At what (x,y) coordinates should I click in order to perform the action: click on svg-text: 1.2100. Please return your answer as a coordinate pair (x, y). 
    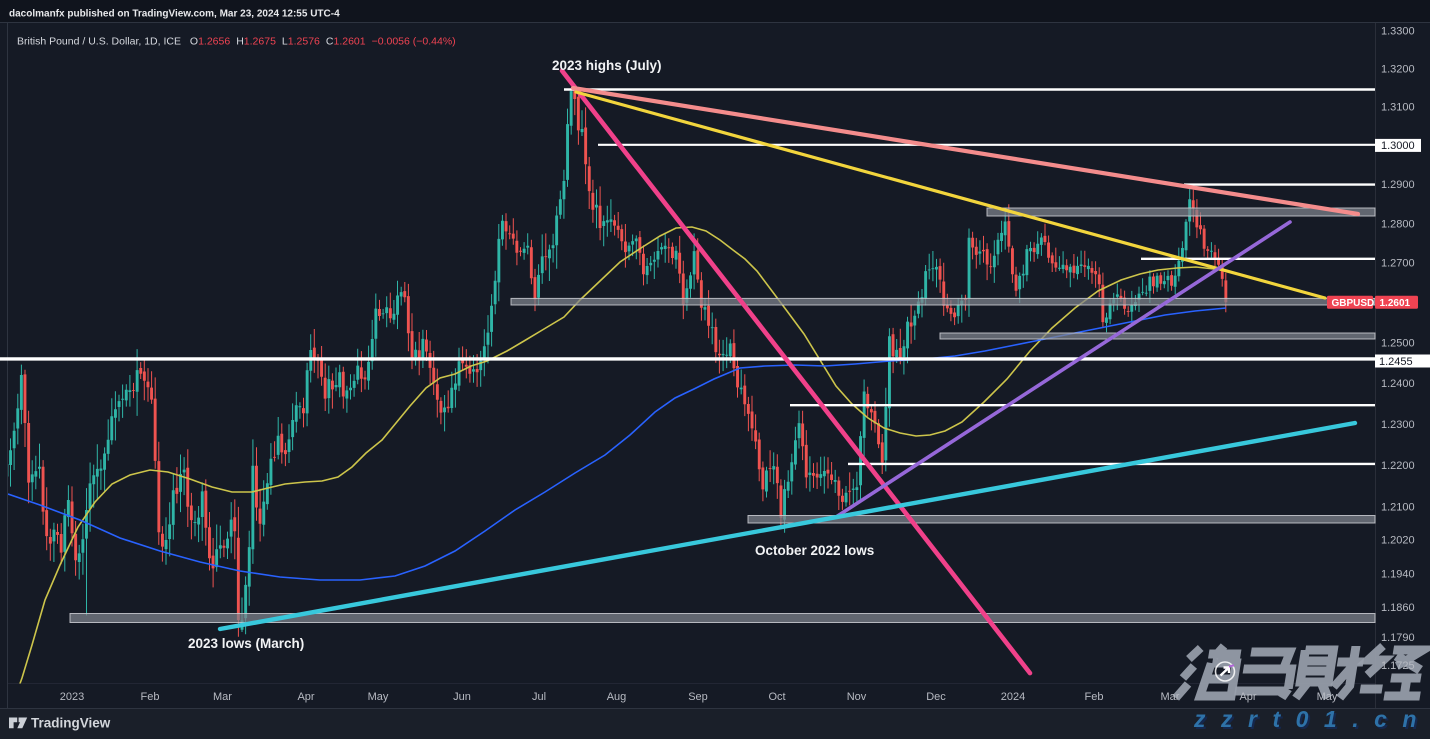
    Looking at the image, I should click on (1398, 507).